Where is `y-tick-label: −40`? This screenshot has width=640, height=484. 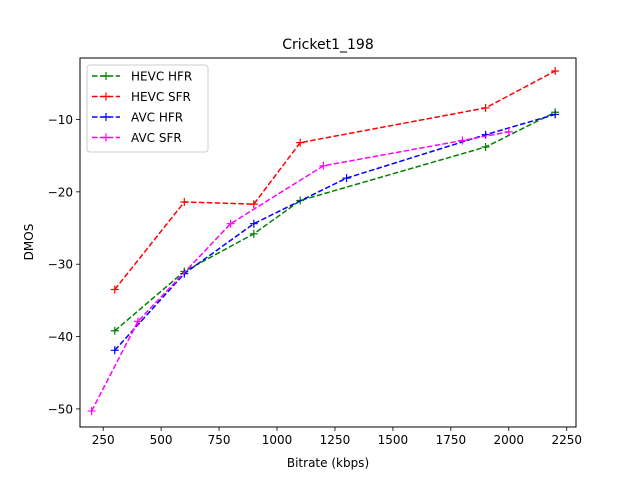
y-tick-label: −40 is located at coordinates (60, 337).